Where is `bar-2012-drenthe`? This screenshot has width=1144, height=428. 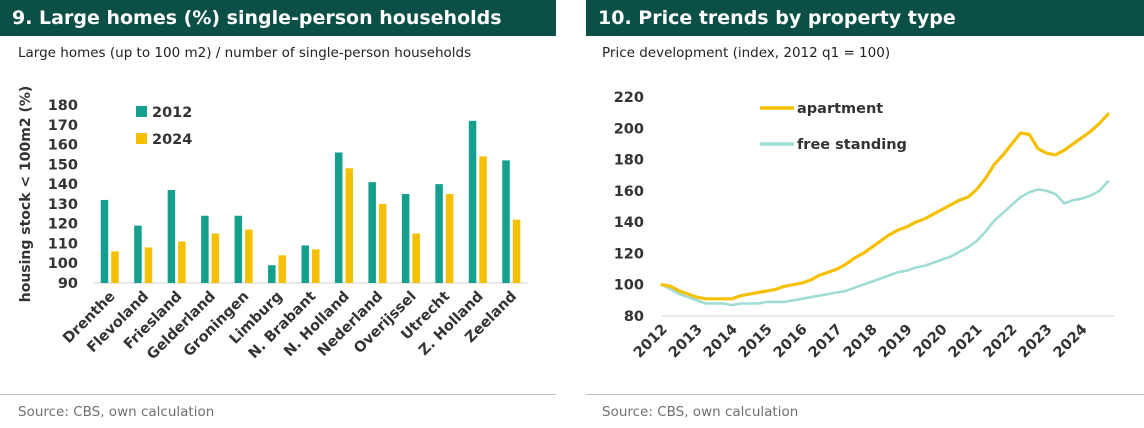
bar-2012-drenthe is located at coordinates (104, 241).